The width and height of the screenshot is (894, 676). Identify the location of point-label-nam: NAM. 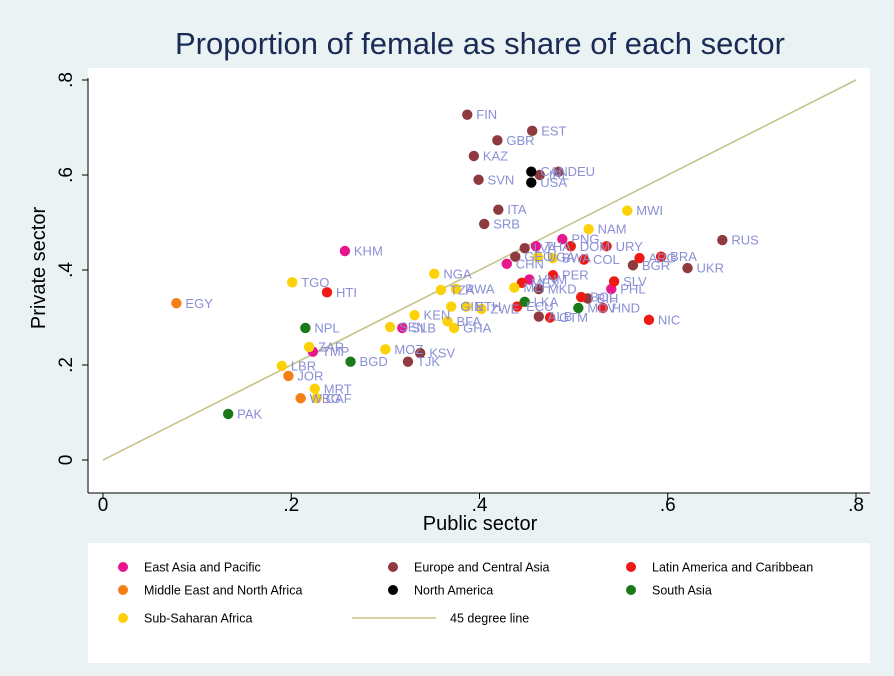
(612, 229).